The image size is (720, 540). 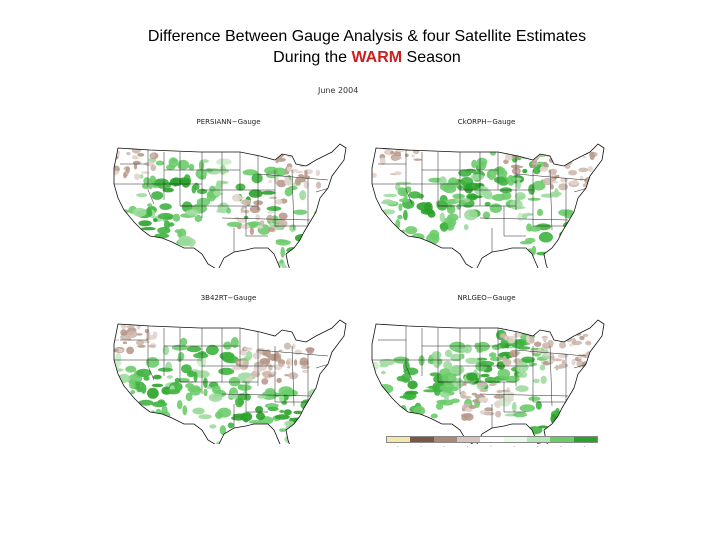 I want to click on legend-tick-label: -, so click(x=561, y=446).